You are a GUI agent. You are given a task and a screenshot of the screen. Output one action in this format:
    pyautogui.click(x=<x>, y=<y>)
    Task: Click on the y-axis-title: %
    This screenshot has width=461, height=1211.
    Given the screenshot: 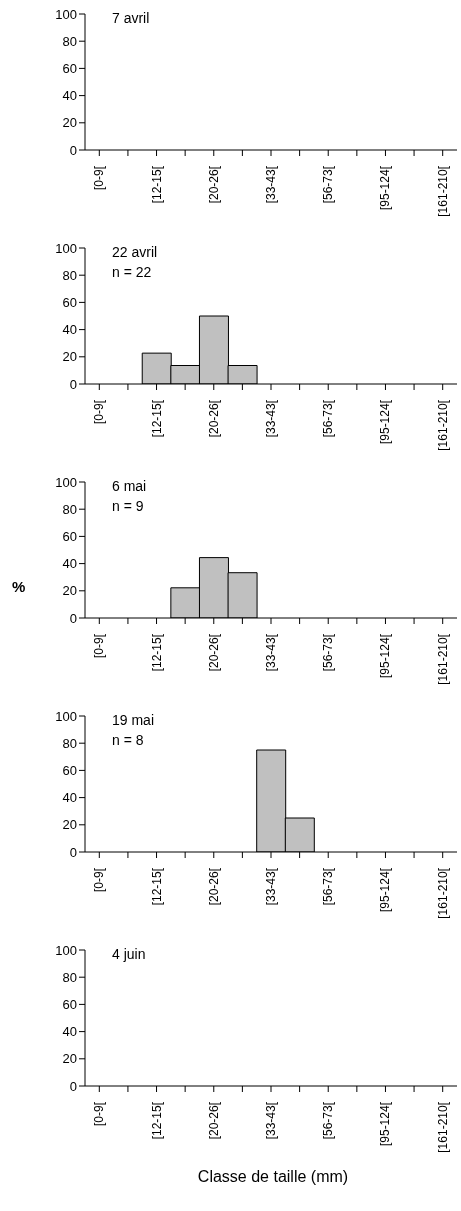 What is the action you would take?
    pyautogui.click(x=19, y=586)
    